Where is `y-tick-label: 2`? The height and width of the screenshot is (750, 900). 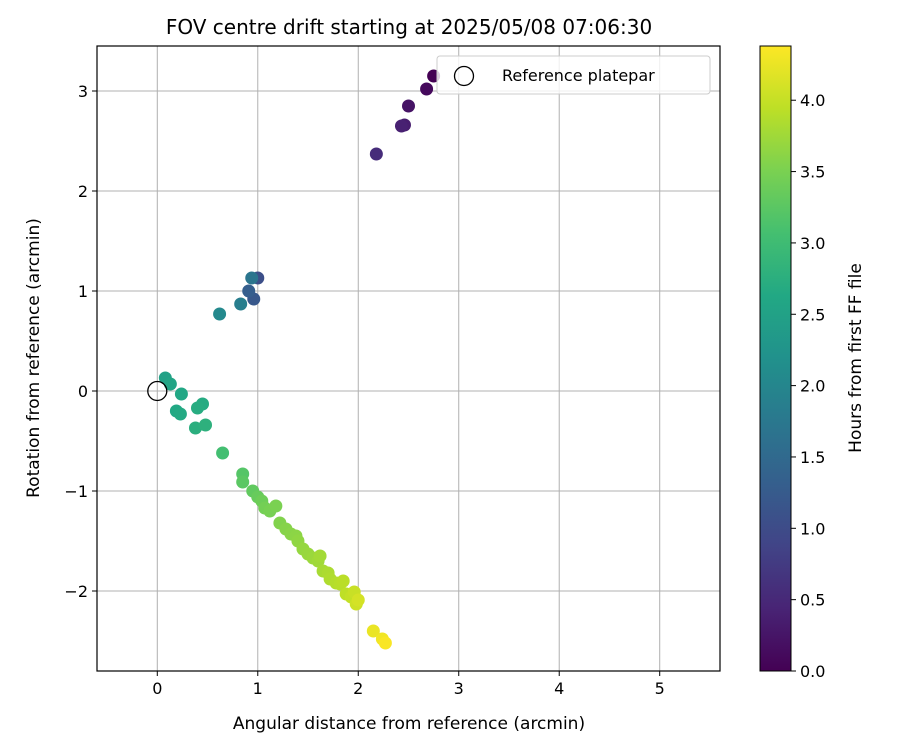 y-tick-label: 2 is located at coordinates (83, 191).